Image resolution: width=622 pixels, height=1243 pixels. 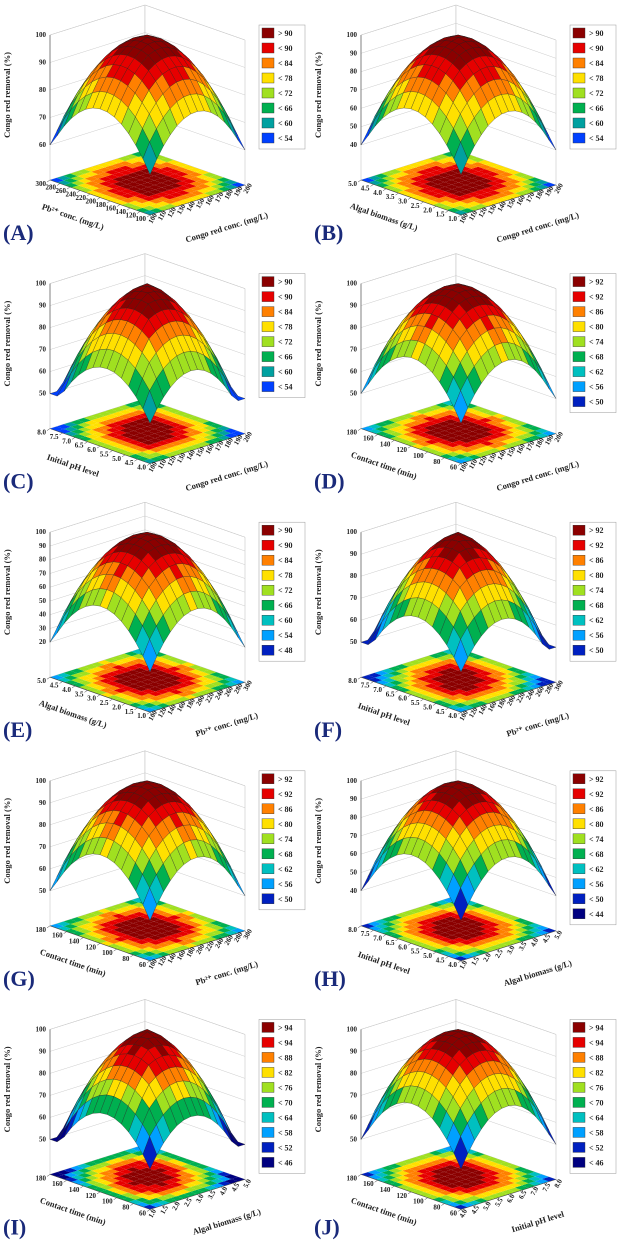 I want to click on z-tick-label: 40, so click(x=354, y=891).